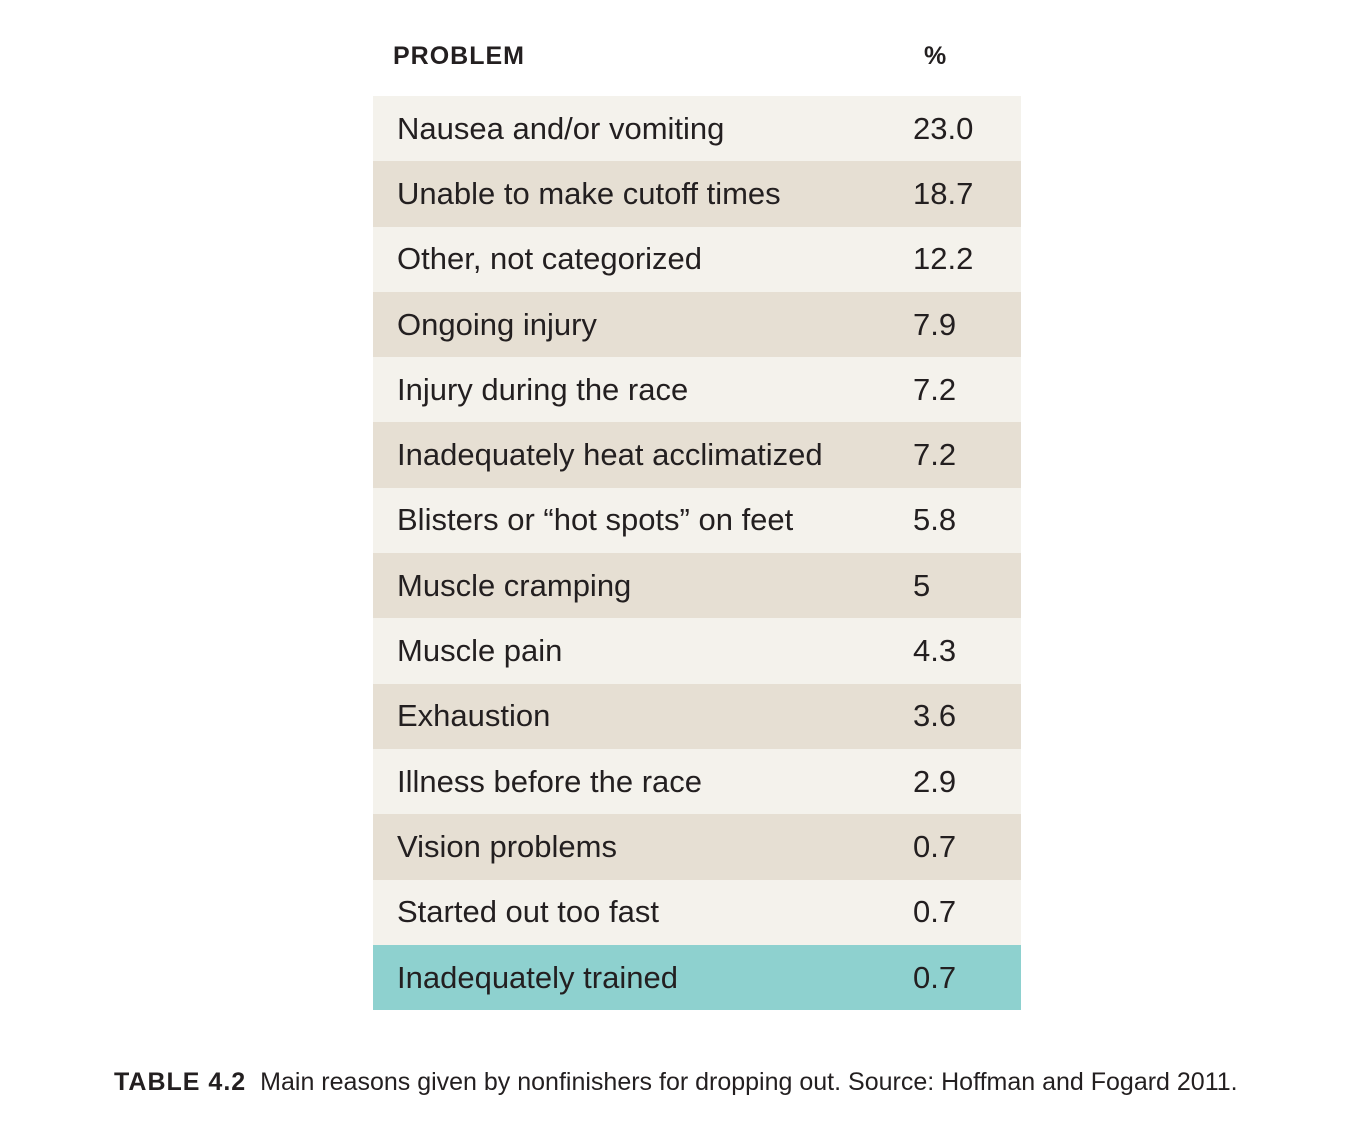 The width and height of the screenshot is (1368, 1144). Describe the element at coordinates (561, 128) in the screenshot. I see `problem-cell: Nausea and/or vomiting` at that location.